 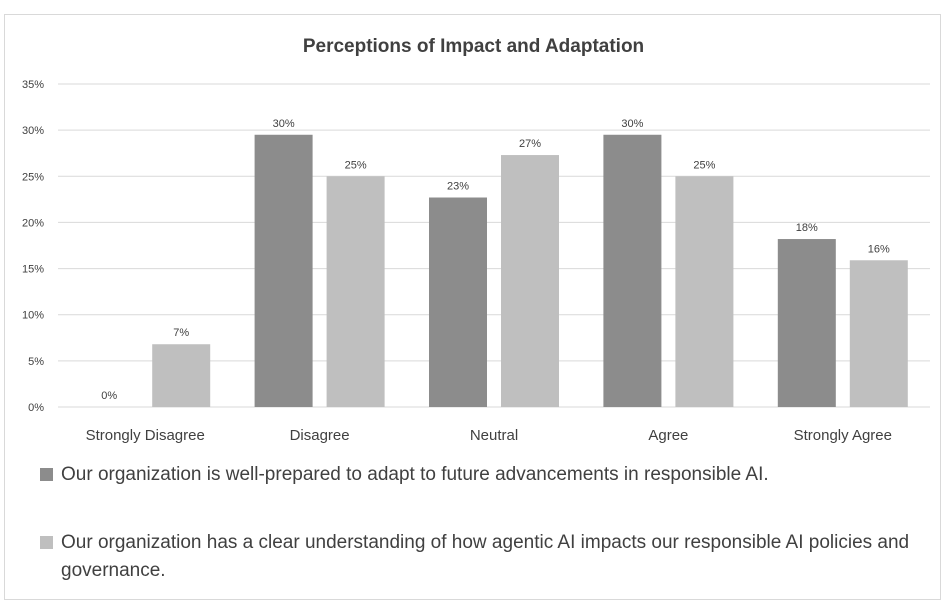 What do you see at coordinates (145, 435) in the screenshot?
I see `x-category-label: Strongly Disagree` at bounding box center [145, 435].